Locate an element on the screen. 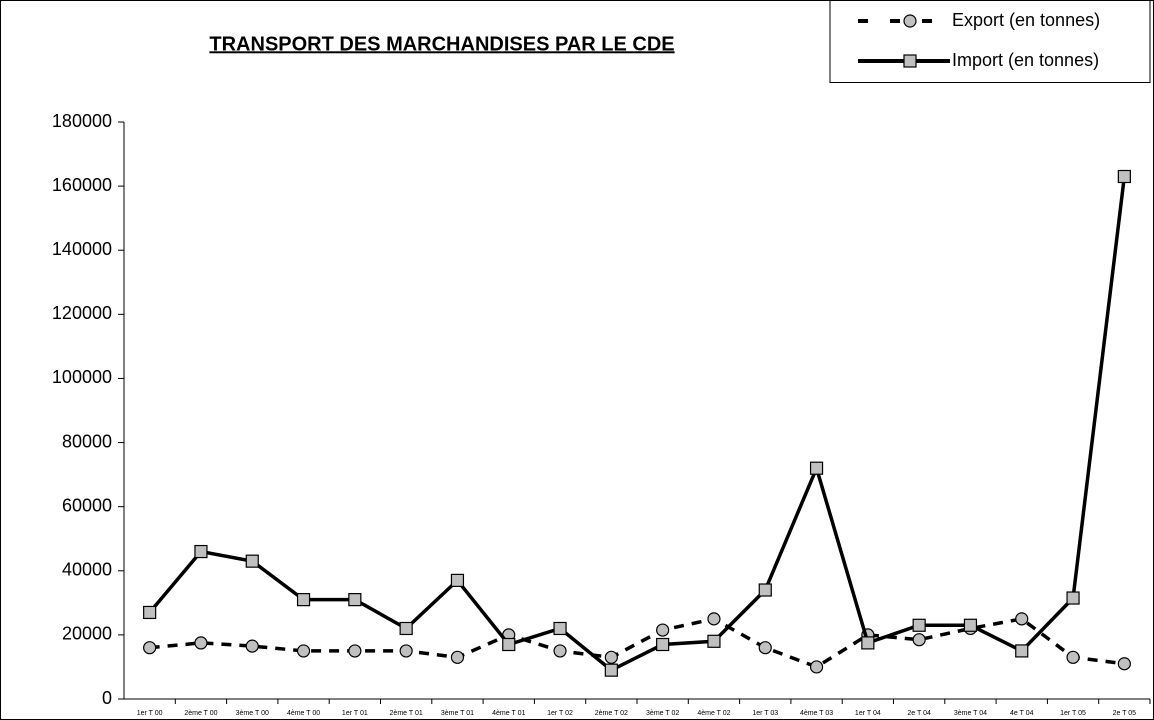 This screenshot has width=1154, height=720. y-tick-label: 180000 is located at coordinates (82, 121).